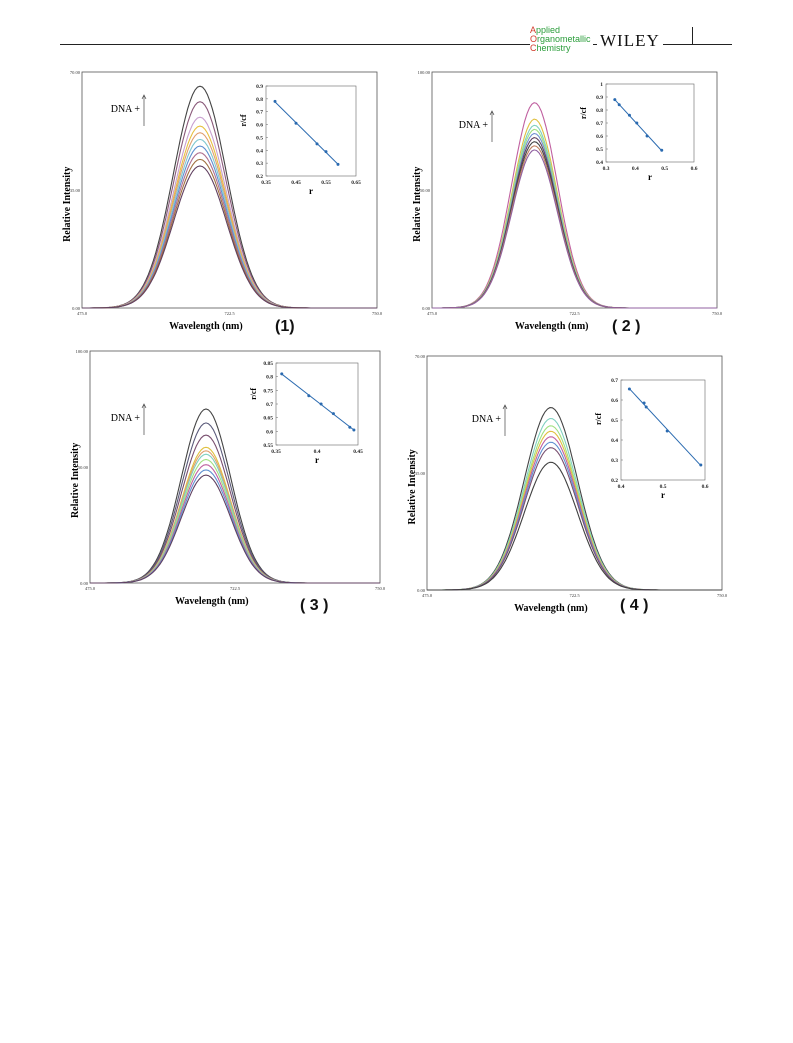  Describe the element at coordinates (268, 419) in the screenshot. I see `inset-y-tick: 0.65` at that location.